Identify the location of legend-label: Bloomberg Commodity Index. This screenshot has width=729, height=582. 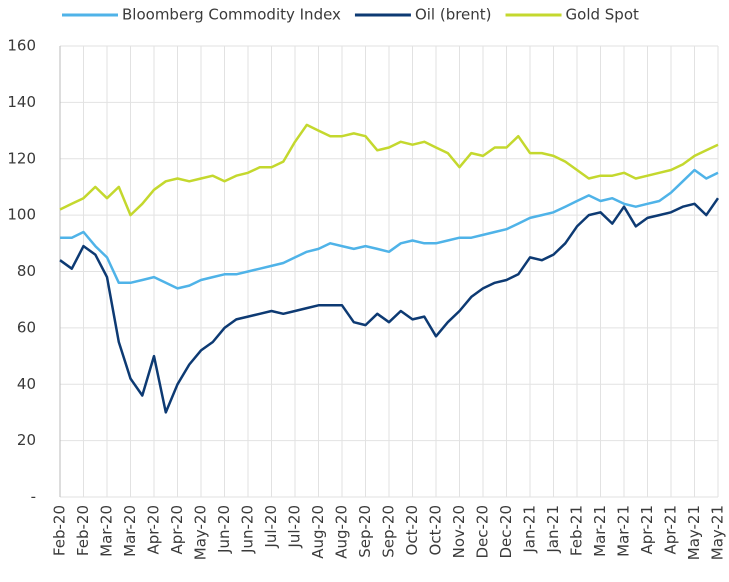
(231, 15).